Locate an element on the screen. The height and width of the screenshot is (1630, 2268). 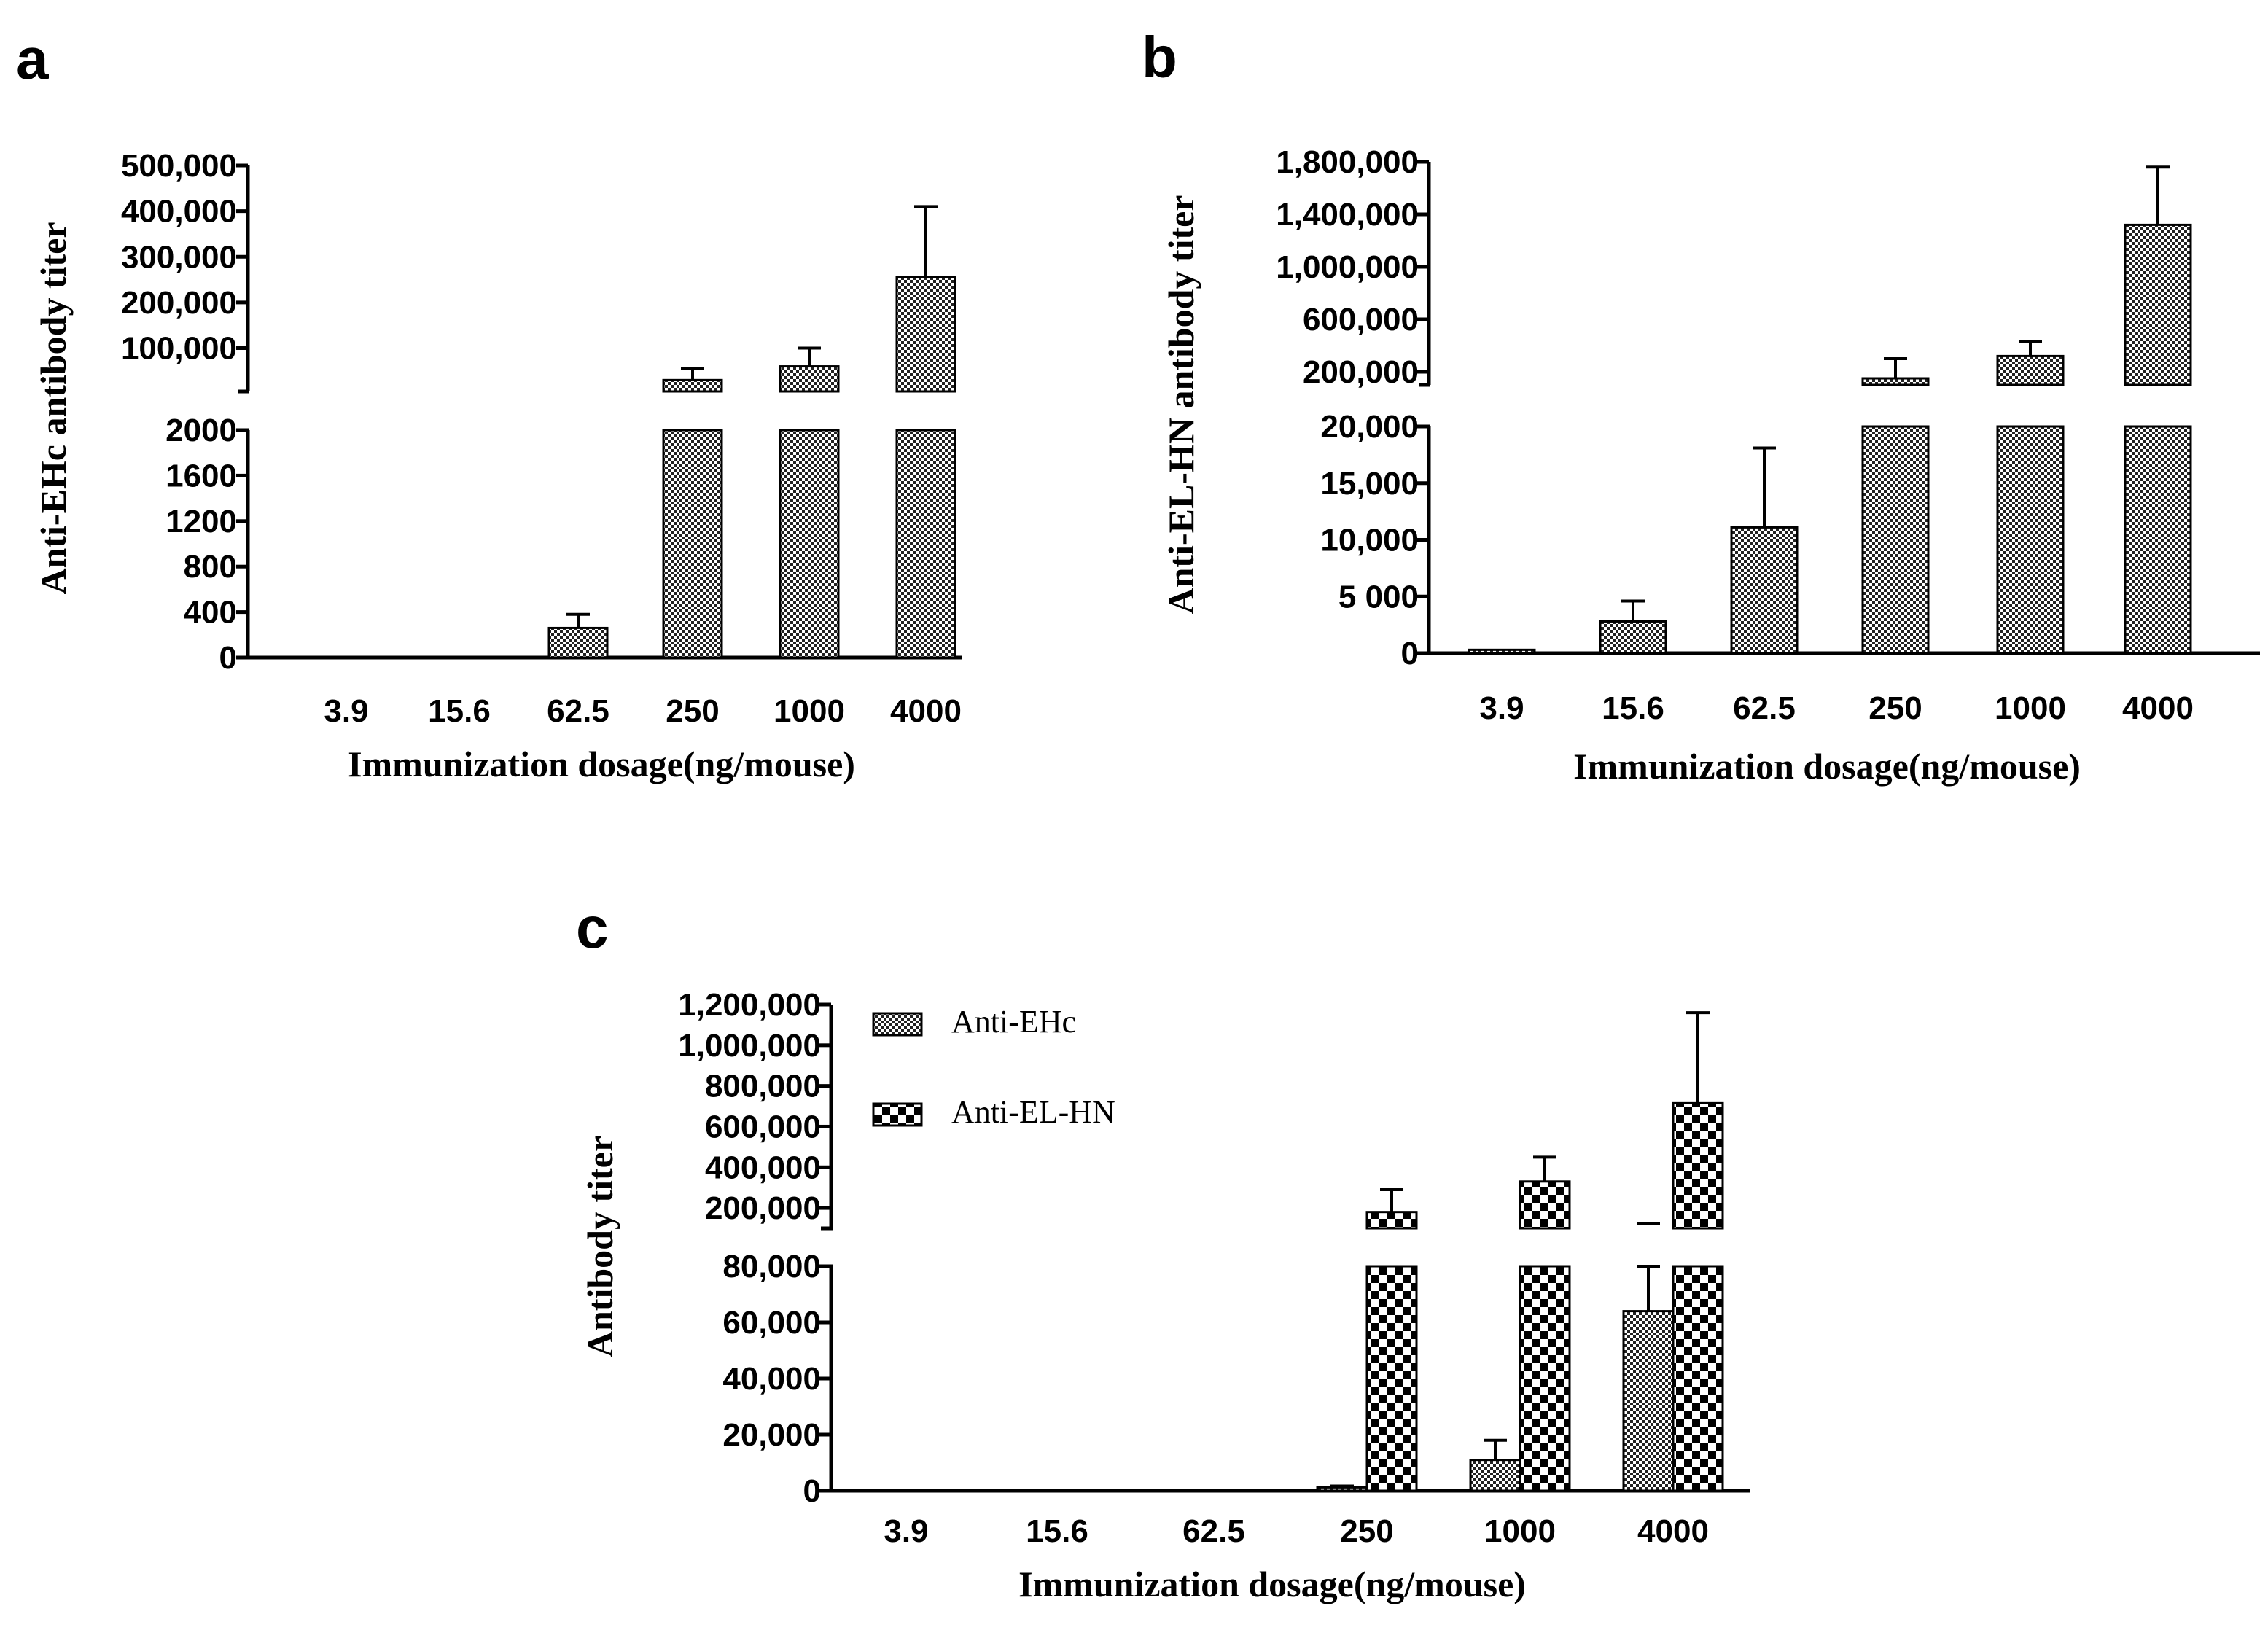
y-tick-label: 800,000 is located at coordinates (763, 1086).